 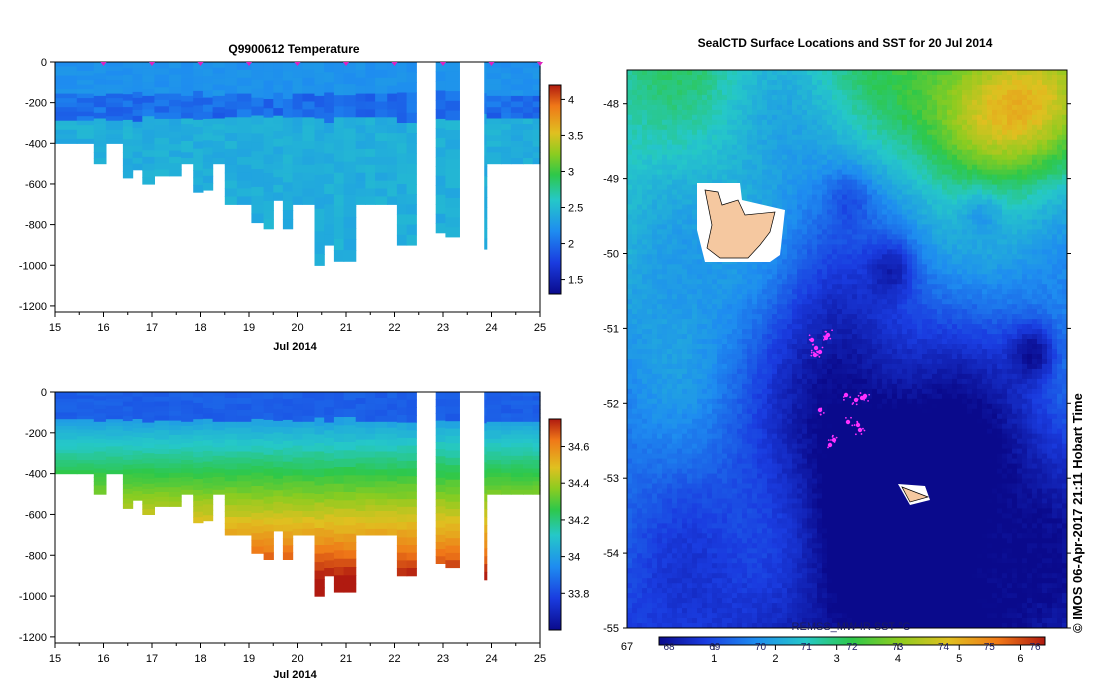 I want to click on y-tick-label: -600, so click(x=36, y=185).